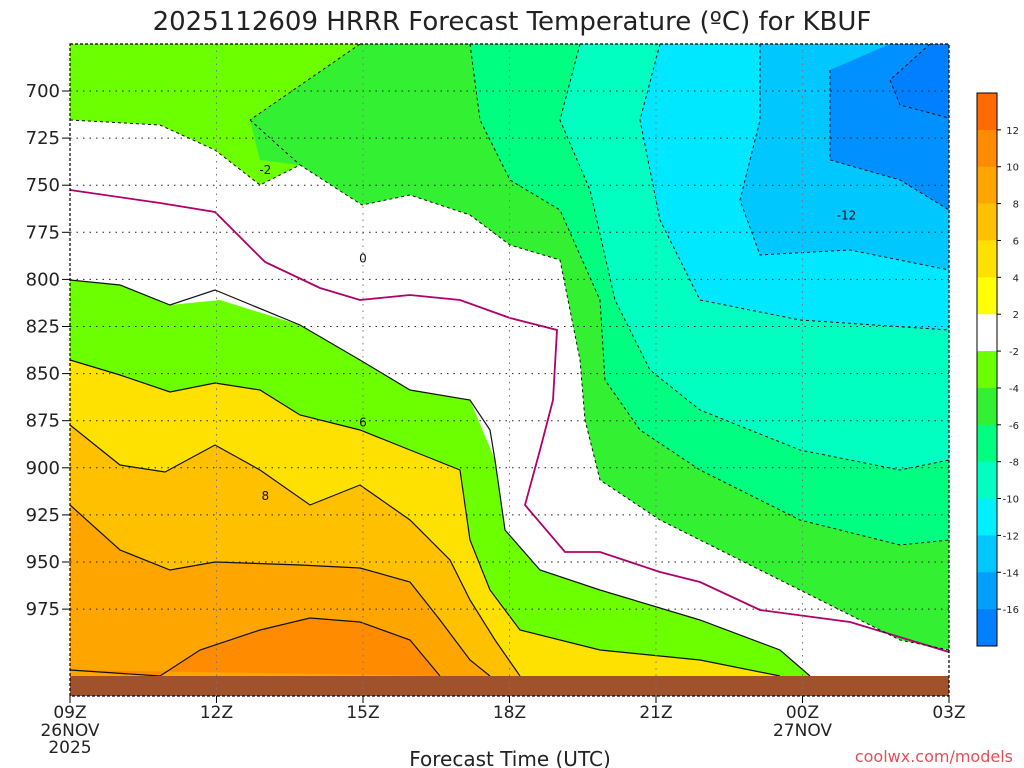 The width and height of the screenshot is (1024, 768). What do you see at coordinates (43, 374) in the screenshot?
I see `y-tick-label: 850` at bounding box center [43, 374].